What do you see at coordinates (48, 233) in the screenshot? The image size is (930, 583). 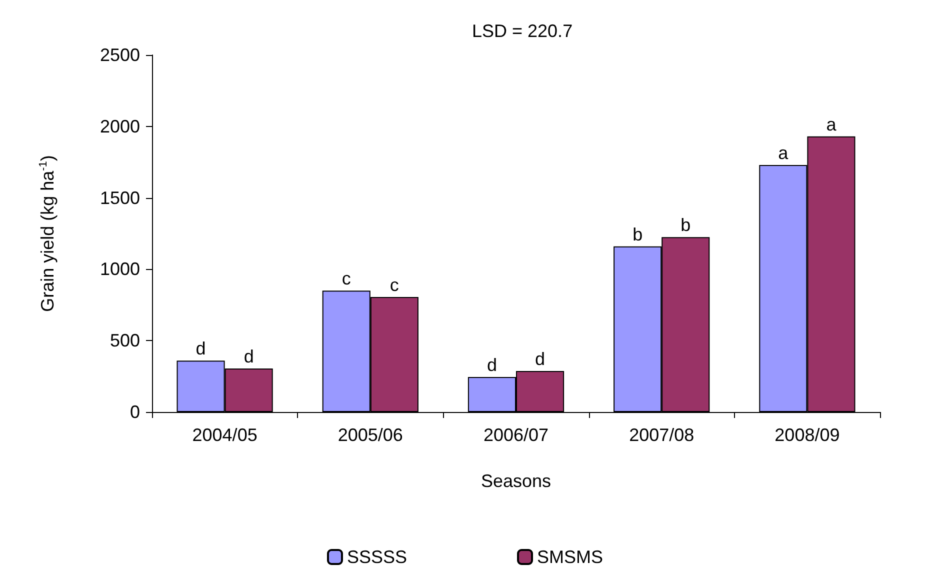 I see `y-axis-title: Grain yield (kg ha-1)` at bounding box center [48, 233].